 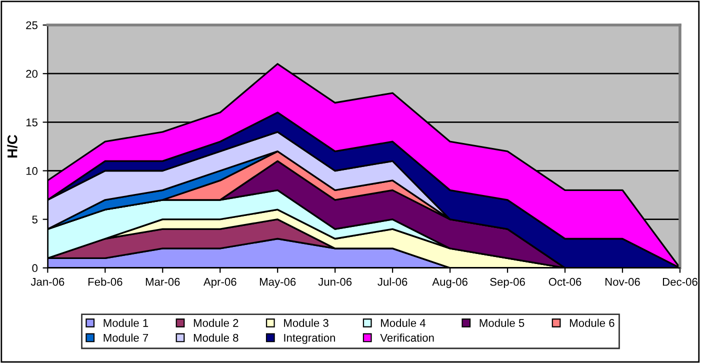 I want to click on y-tick-label: 5, so click(x=35, y=220).